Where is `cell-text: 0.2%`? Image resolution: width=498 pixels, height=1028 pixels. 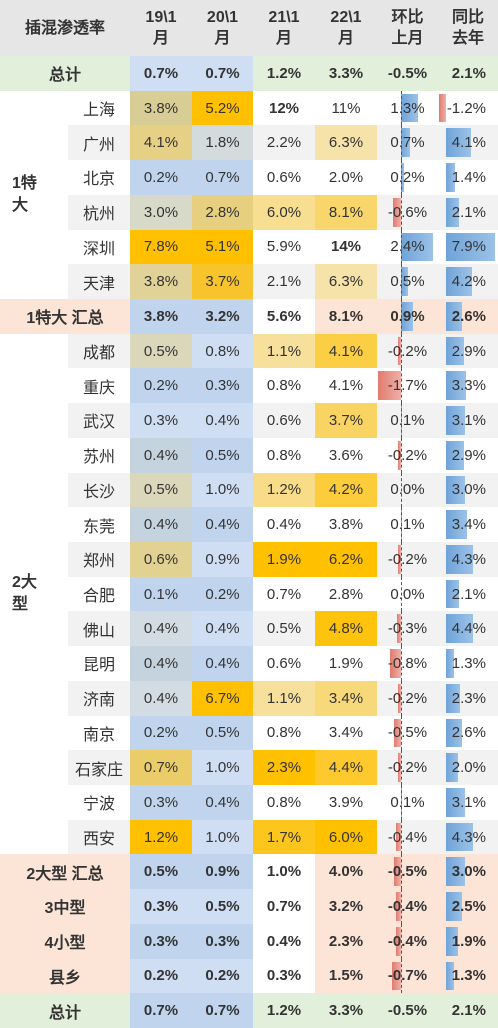
cell-text: 0.2% is located at coordinates (407, 177).